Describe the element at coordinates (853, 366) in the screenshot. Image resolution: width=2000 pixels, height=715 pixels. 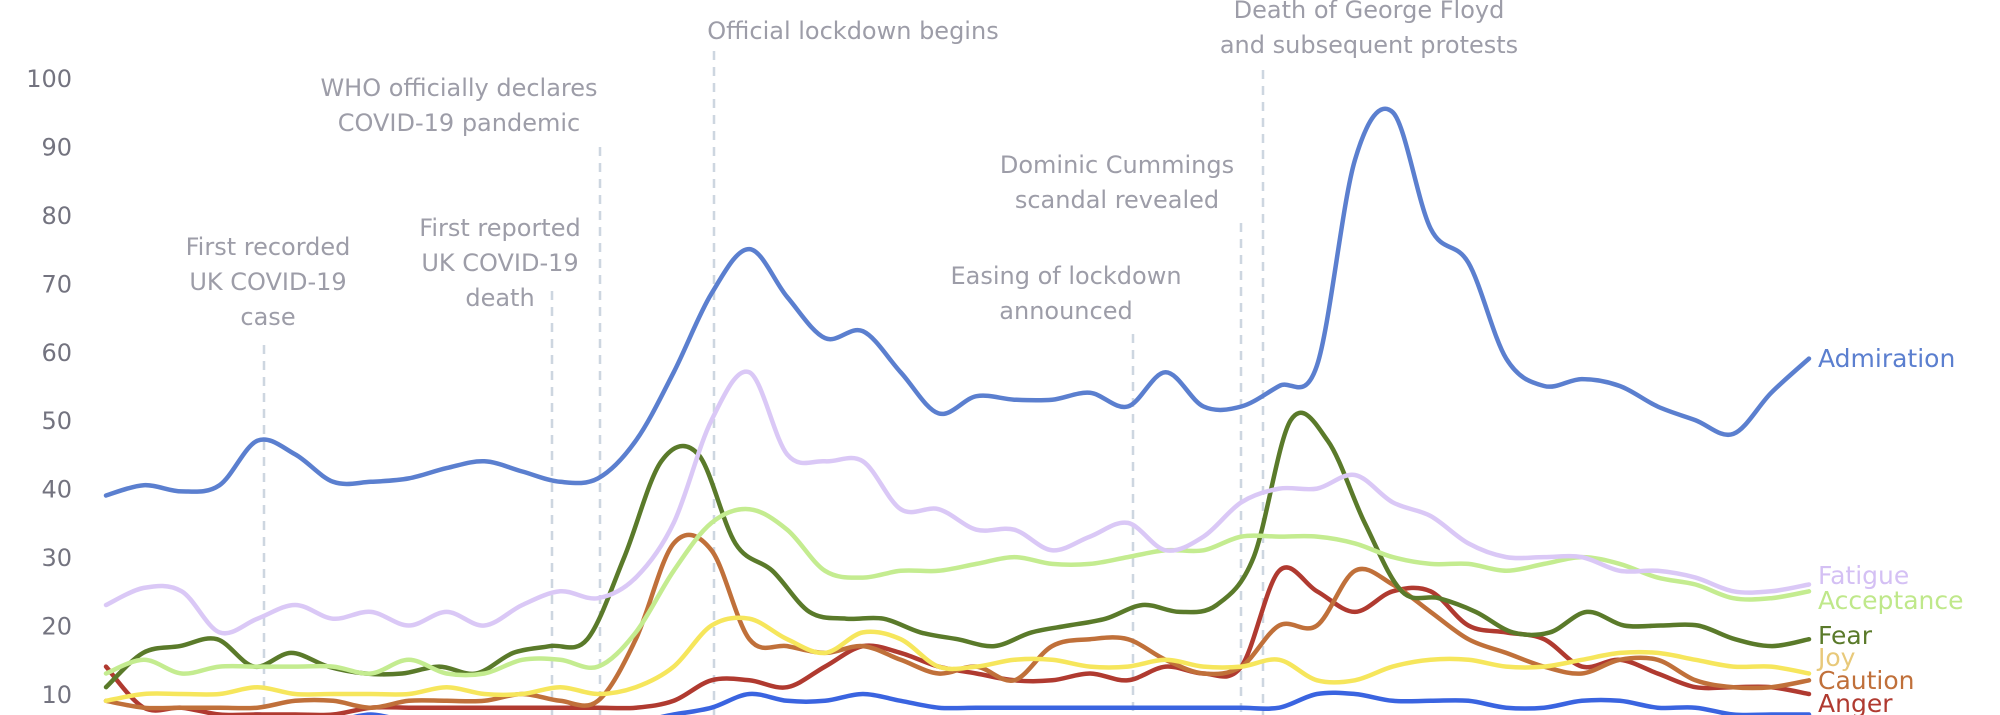
I see `annotation: Official lockdown begins` at that location.